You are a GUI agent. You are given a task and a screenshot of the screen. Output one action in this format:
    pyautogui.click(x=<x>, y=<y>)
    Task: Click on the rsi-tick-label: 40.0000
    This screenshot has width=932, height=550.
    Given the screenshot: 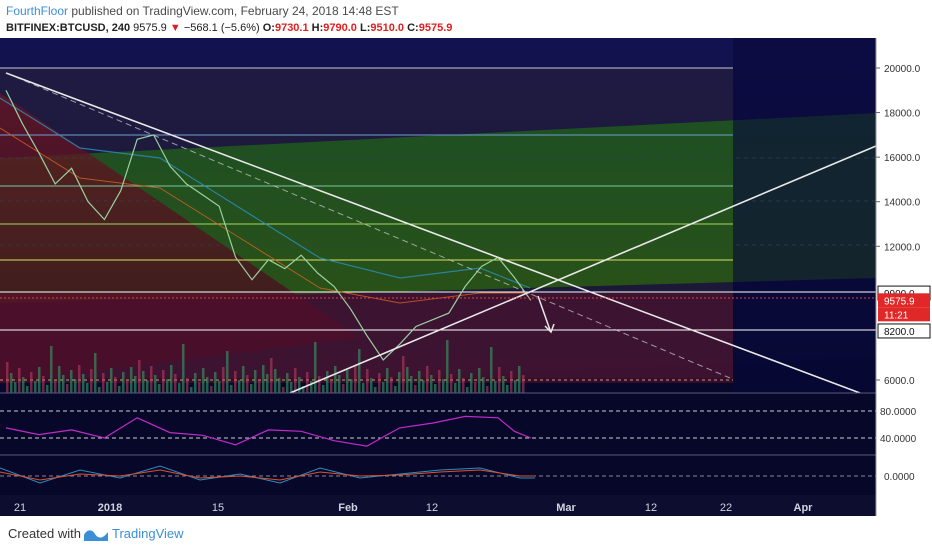 What is the action you would take?
    pyautogui.click(x=898, y=439)
    